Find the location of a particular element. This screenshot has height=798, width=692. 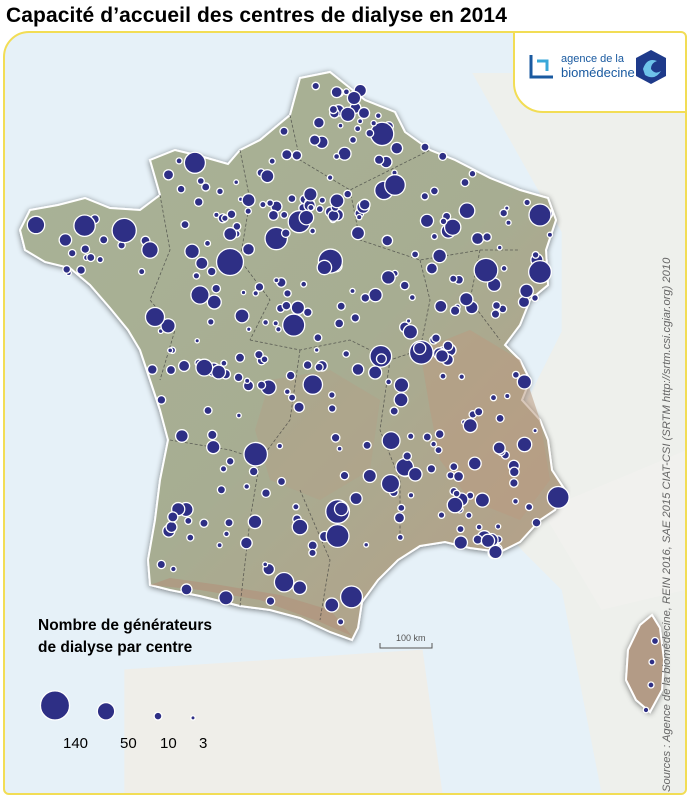

emblem-icon is located at coordinates (651, 67).